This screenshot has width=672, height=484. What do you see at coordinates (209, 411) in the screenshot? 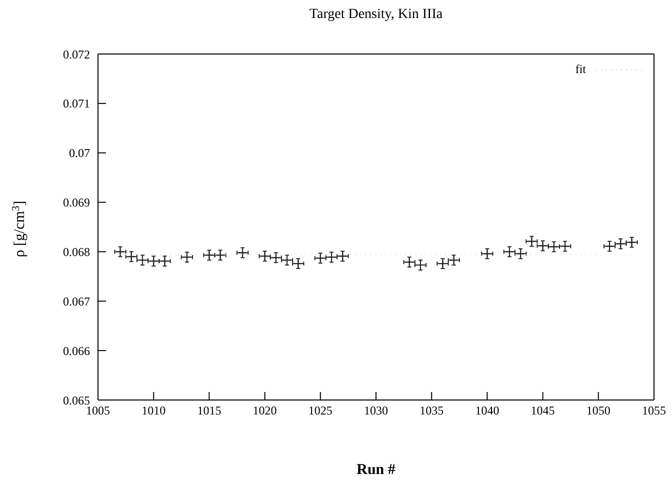
I see `x-tick-label: 1015` at bounding box center [209, 411].